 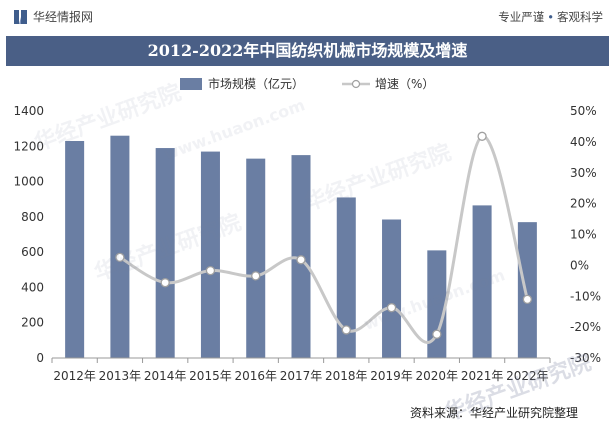 I want to click on y-left-tick-label: 600, so click(x=32, y=252).